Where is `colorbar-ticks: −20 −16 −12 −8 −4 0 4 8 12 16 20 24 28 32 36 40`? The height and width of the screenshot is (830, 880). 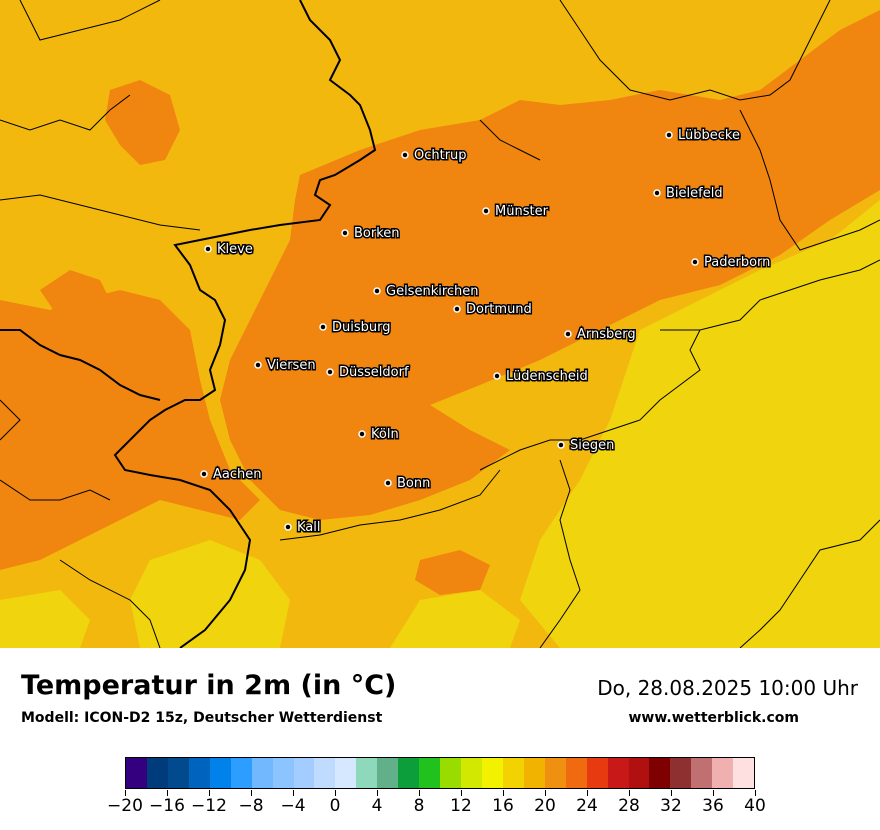
colorbar-ticks: −20 −16 −12 −8 −4 0 4 8 12 16 20 24 28 32 36 40 is located at coordinates (440, 805).